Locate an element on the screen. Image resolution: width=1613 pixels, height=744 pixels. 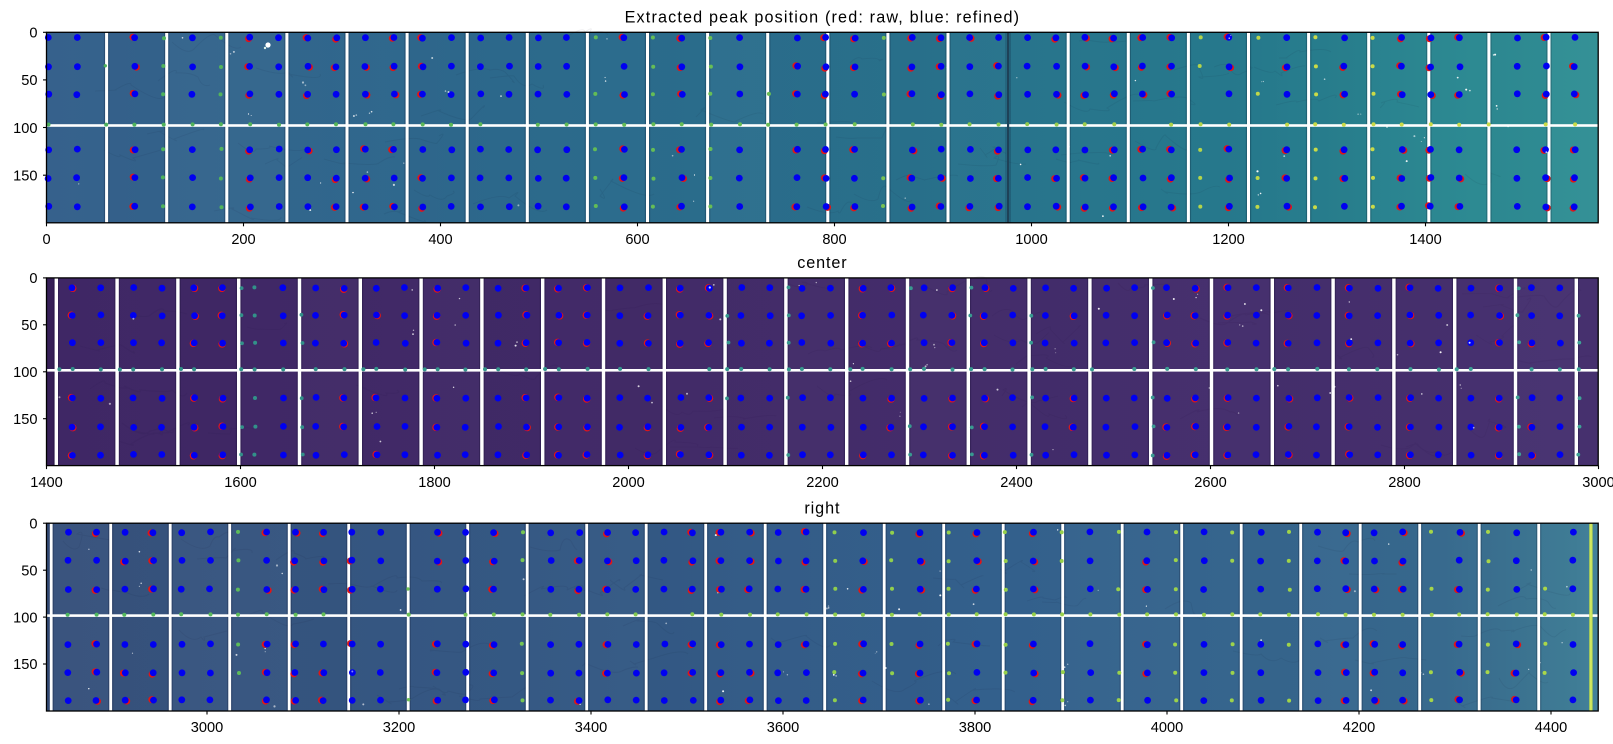
svg-text: 1000 is located at coordinates (1031, 240).